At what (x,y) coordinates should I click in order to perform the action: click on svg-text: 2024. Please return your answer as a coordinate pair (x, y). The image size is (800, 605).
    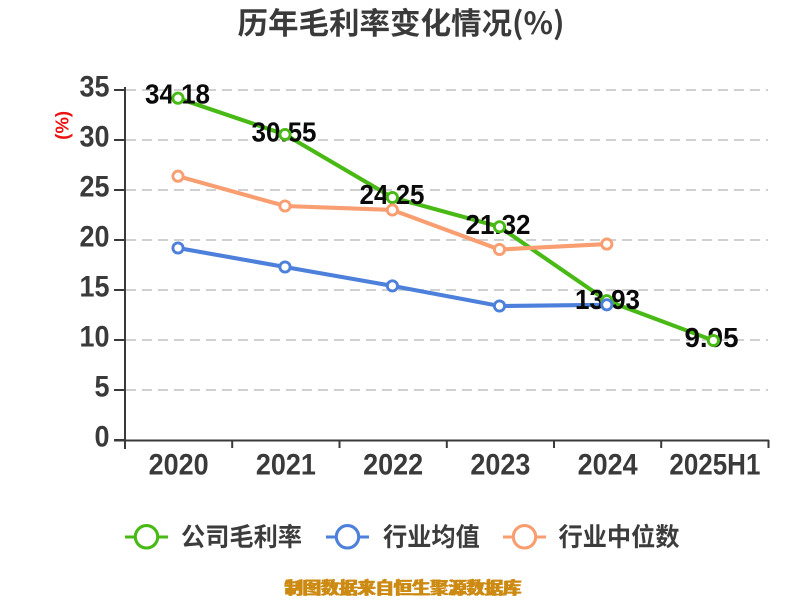
    Looking at the image, I should click on (608, 465).